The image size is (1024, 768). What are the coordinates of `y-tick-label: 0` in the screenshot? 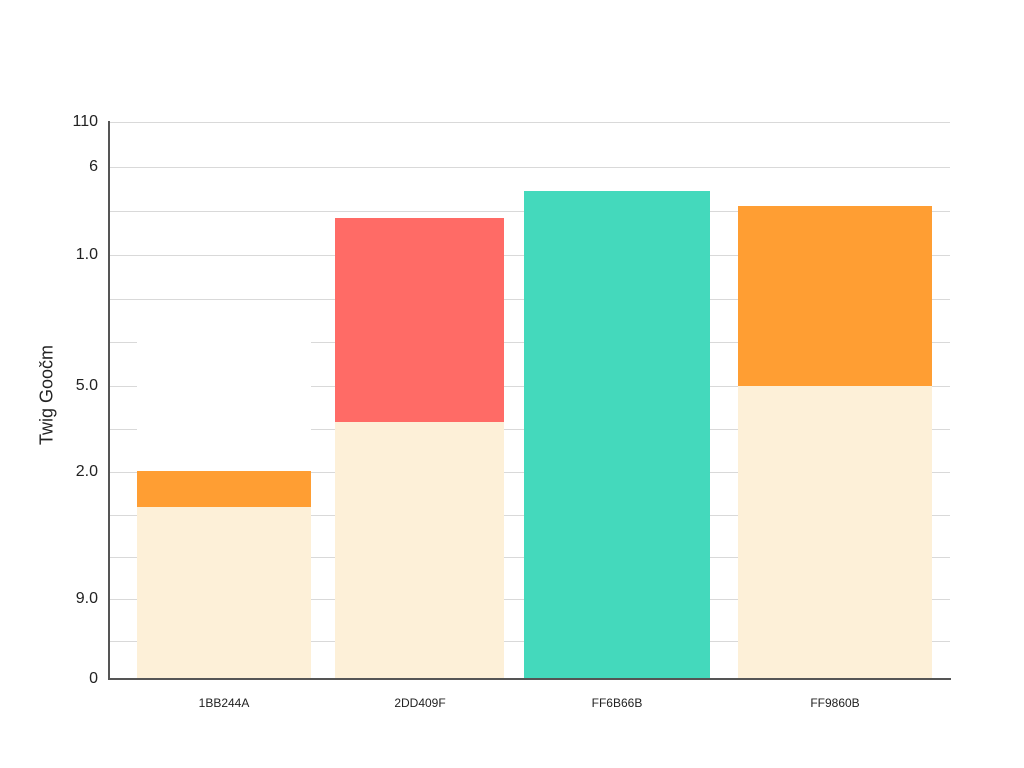 It's located at (93, 678).